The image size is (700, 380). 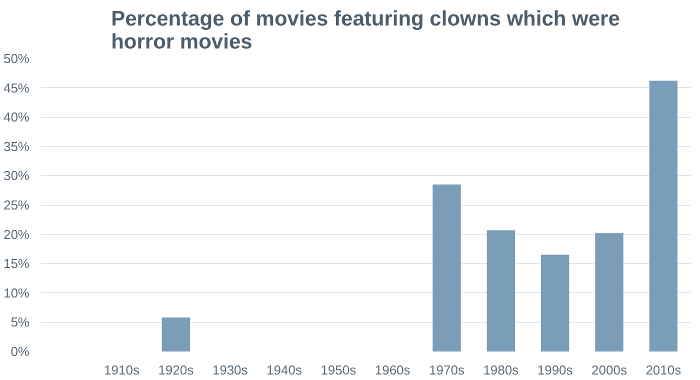 I want to click on y-tick-label: 30%, so click(x=16, y=176).